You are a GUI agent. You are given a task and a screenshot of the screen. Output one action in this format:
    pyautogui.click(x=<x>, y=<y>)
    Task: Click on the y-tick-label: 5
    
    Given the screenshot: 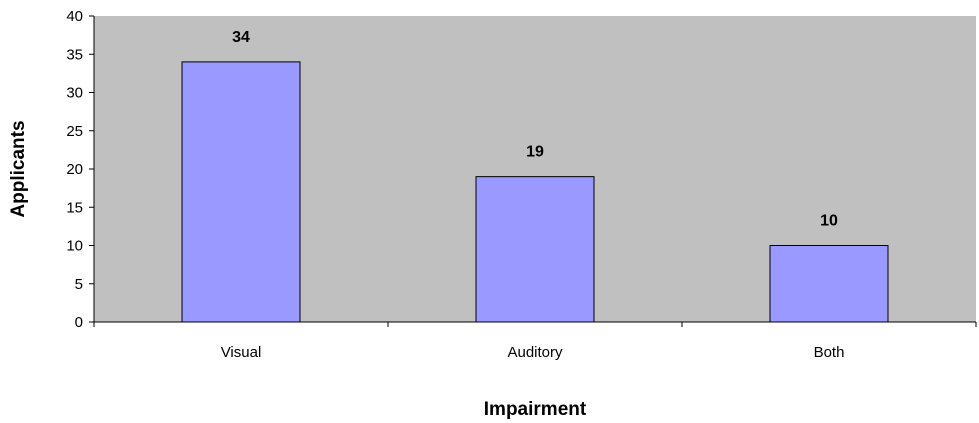 What is the action you would take?
    pyautogui.click(x=79, y=284)
    